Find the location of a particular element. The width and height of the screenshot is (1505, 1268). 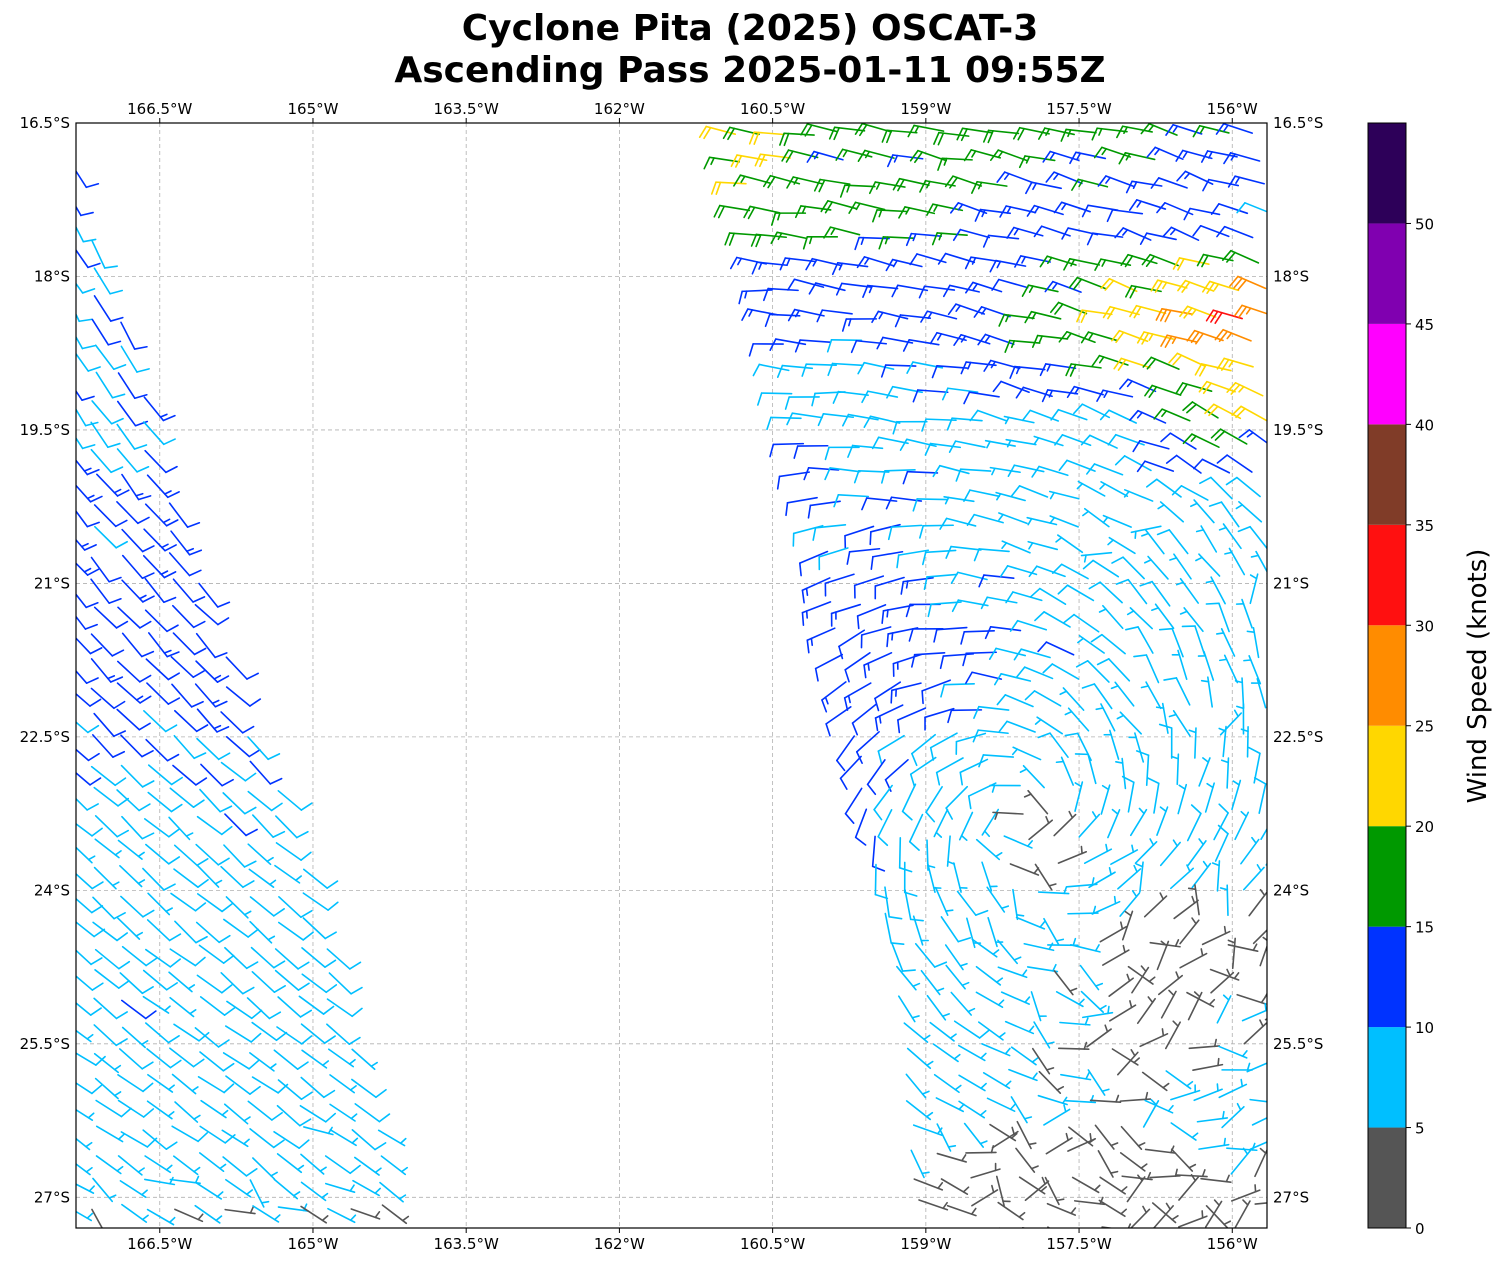

y-tick-label-left: 16.5°S is located at coordinates (45, 123).